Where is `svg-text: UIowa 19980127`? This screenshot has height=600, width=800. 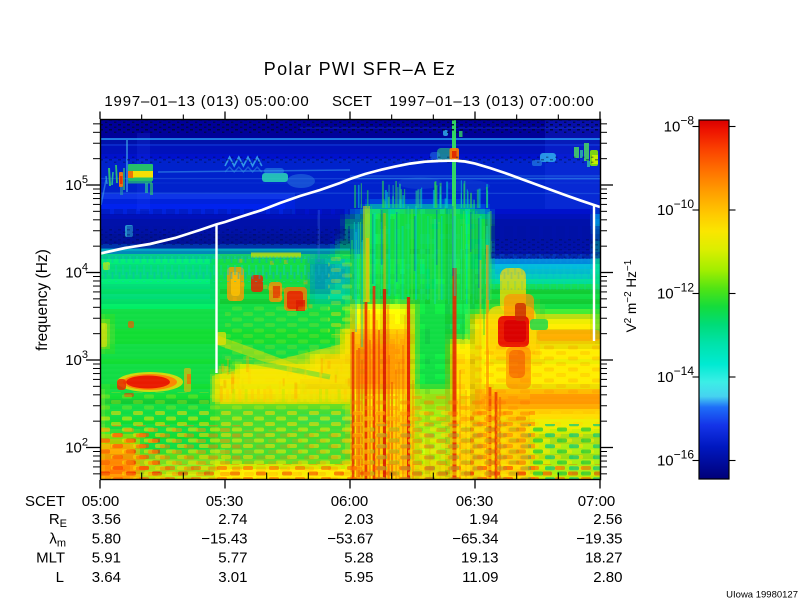 svg-text: UIowa 19980127 is located at coordinates (762, 595).